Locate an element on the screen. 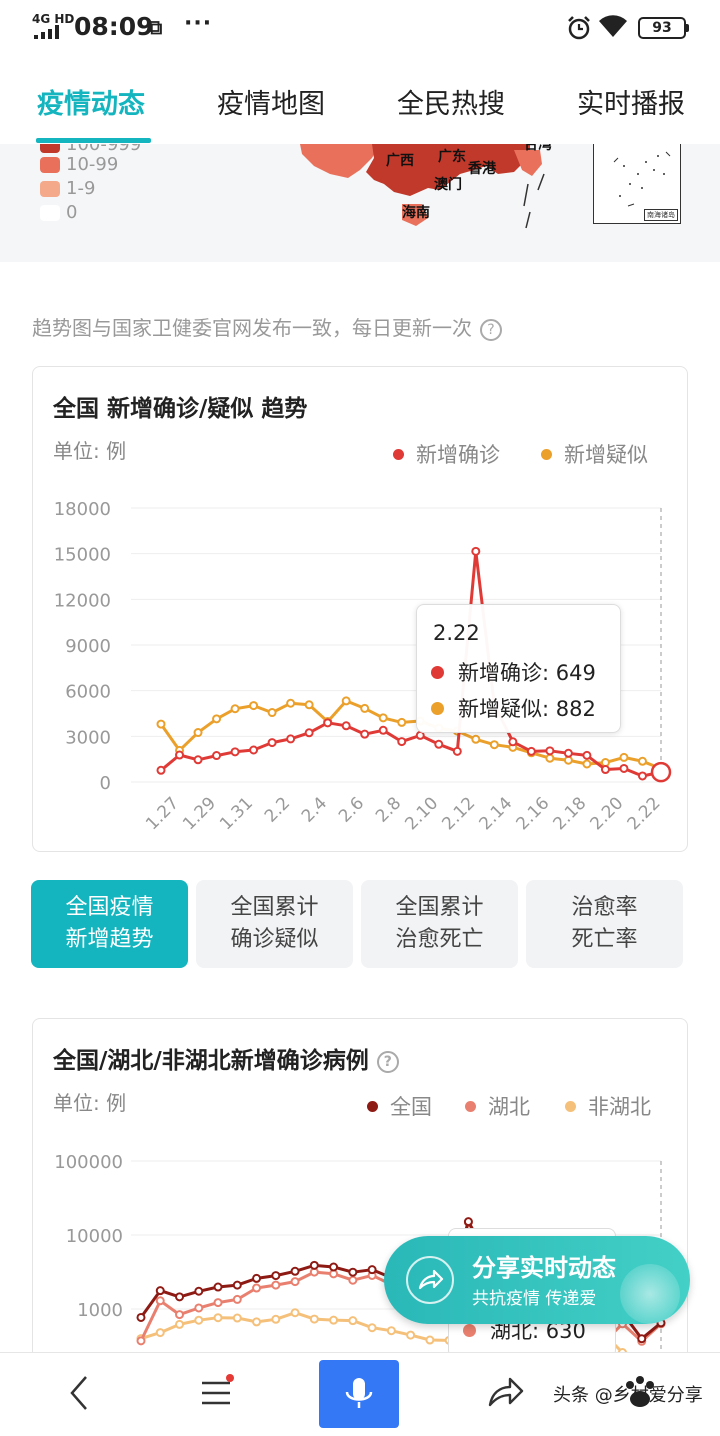  legend-label: 非湖北 is located at coordinates (619, 1107).